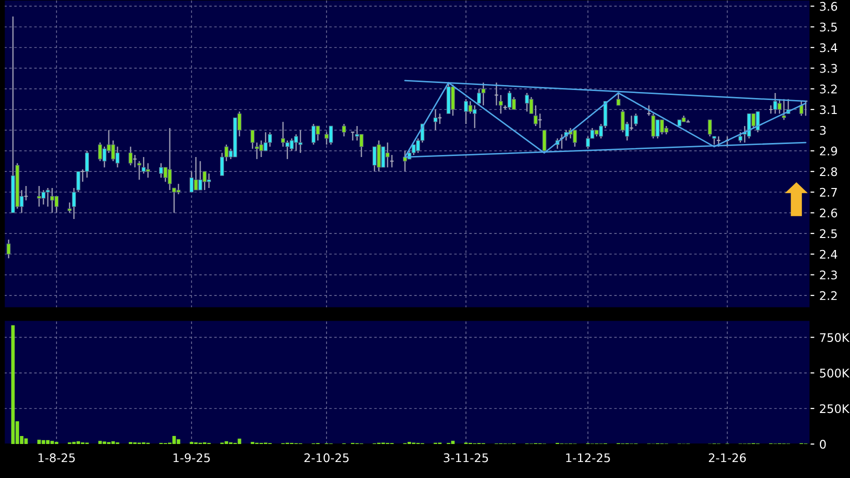 The image size is (850, 478). What do you see at coordinates (823, 444) in the screenshot?
I see `y-tick-label: 0` at bounding box center [823, 444].